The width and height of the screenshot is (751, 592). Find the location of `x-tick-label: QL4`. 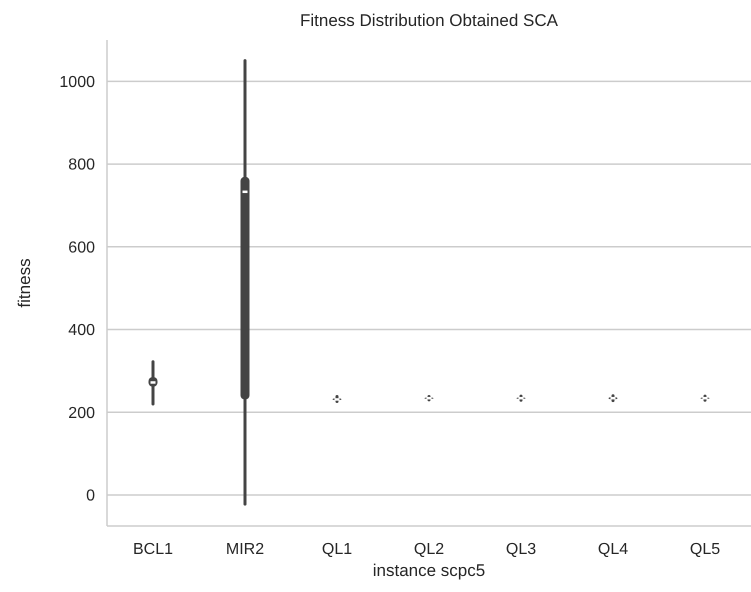

x-tick-label: QL4 is located at coordinates (613, 549).